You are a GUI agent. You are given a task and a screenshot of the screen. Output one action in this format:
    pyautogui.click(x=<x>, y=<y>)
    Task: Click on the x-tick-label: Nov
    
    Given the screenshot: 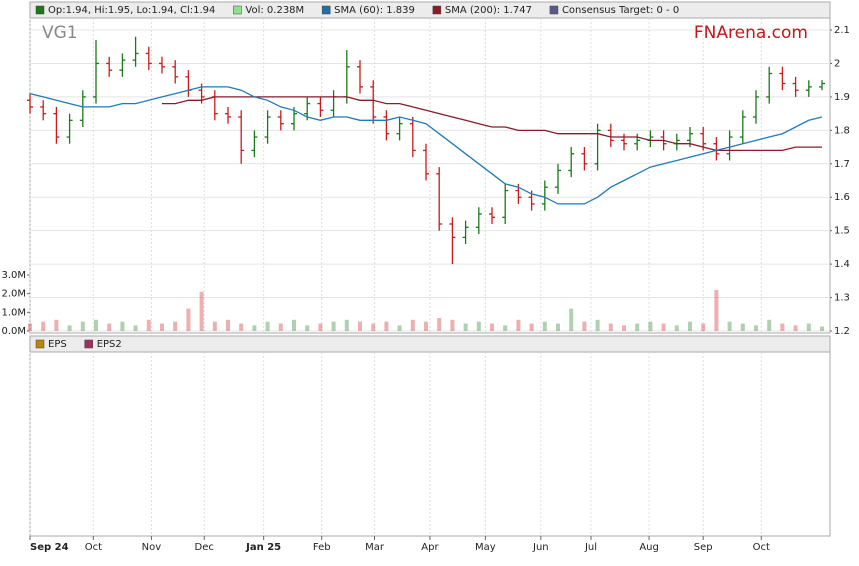 What is the action you would take?
    pyautogui.click(x=152, y=547)
    